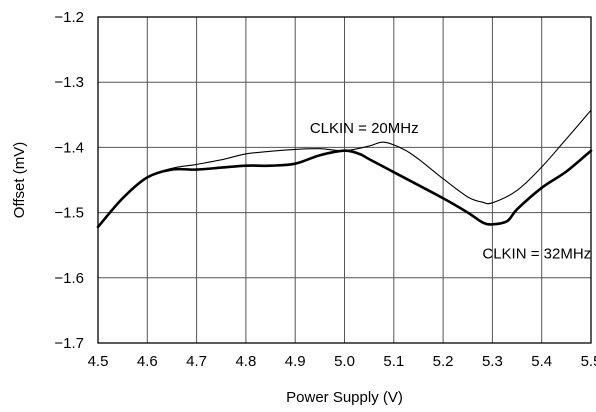 This screenshot has height=412, width=596. I want to click on x-tick-label: 4.9, so click(295, 361).